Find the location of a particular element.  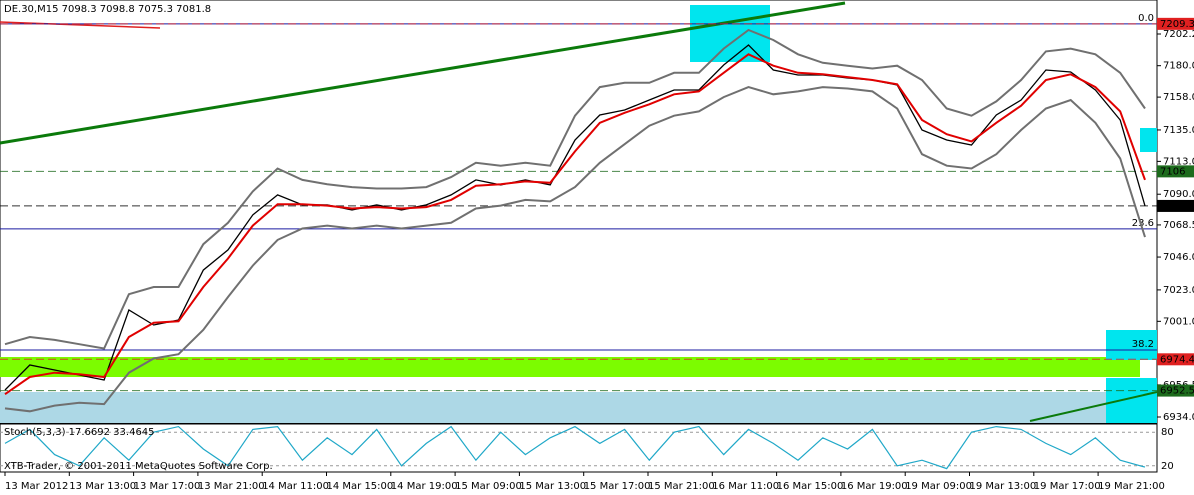

x-tick-label: 16 Mar 15:00 is located at coordinates (810, 486).